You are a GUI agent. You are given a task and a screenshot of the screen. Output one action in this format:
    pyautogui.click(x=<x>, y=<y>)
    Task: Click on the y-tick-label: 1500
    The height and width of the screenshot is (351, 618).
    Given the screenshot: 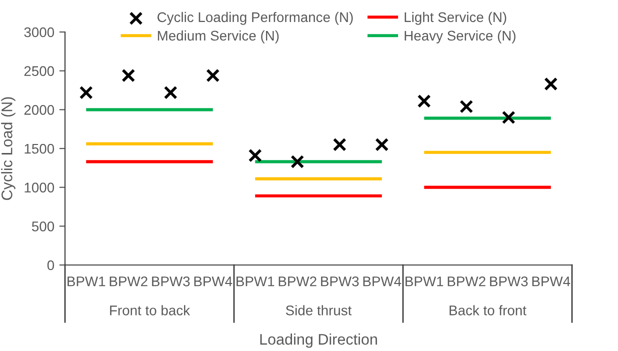 What is the action you would take?
    pyautogui.click(x=39, y=149)
    